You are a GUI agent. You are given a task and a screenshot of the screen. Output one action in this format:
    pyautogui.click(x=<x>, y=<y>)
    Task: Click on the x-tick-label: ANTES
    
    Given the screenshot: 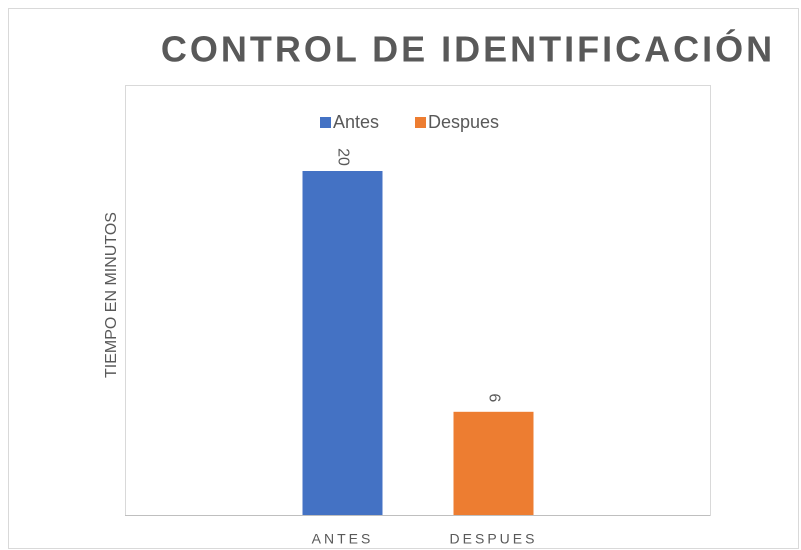 What is the action you would take?
    pyautogui.click(x=343, y=539)
    